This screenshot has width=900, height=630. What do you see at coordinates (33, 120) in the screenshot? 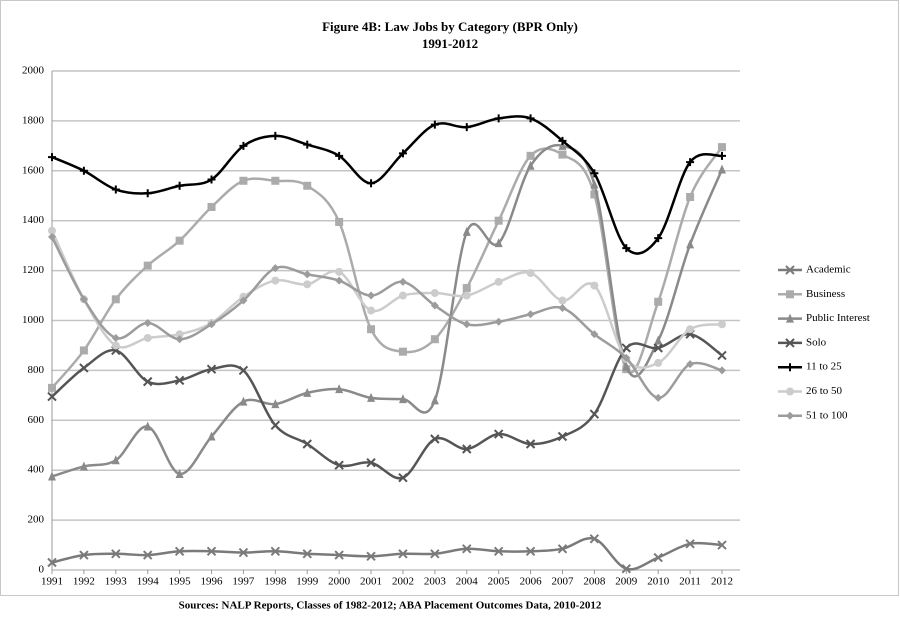
I see `y-tick-label: 1800` at bounding box center [33, 120].